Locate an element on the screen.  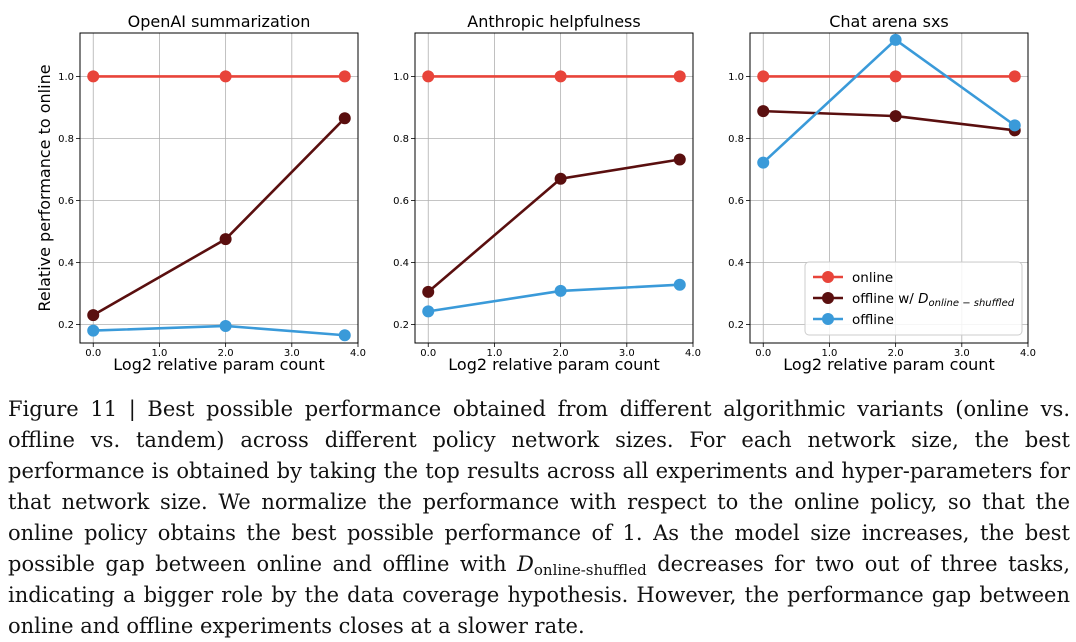
legend-box is located at coordinates (913, 298).